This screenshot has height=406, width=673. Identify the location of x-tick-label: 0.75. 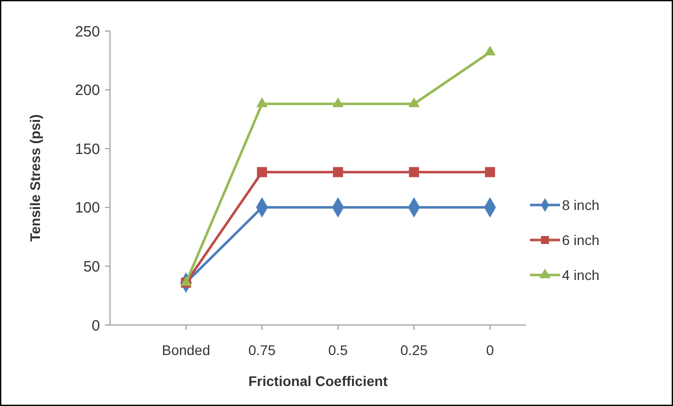
(262, 350).